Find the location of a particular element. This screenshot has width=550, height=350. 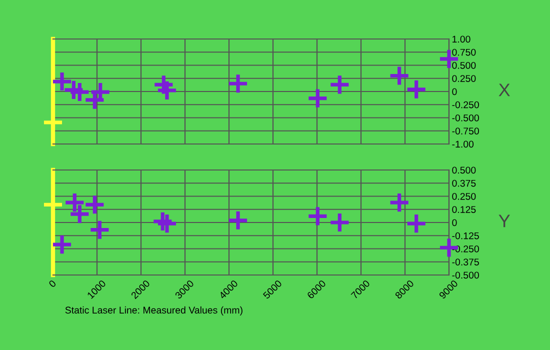

y-tick-label: -0.375 is located at coordinates (465, 262).